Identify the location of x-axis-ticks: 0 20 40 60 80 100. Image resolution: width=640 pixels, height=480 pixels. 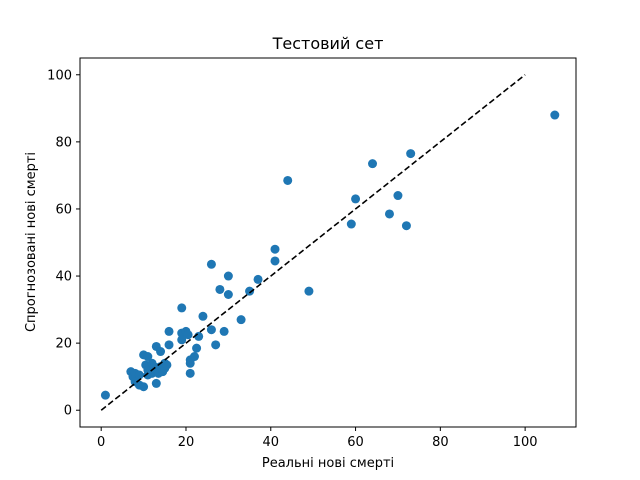
(317, 438).